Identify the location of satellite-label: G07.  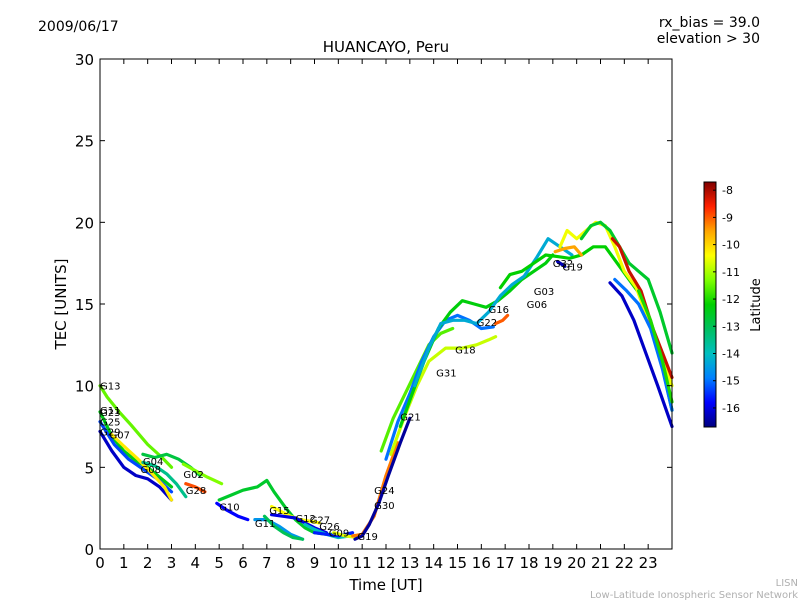
(120, 436).